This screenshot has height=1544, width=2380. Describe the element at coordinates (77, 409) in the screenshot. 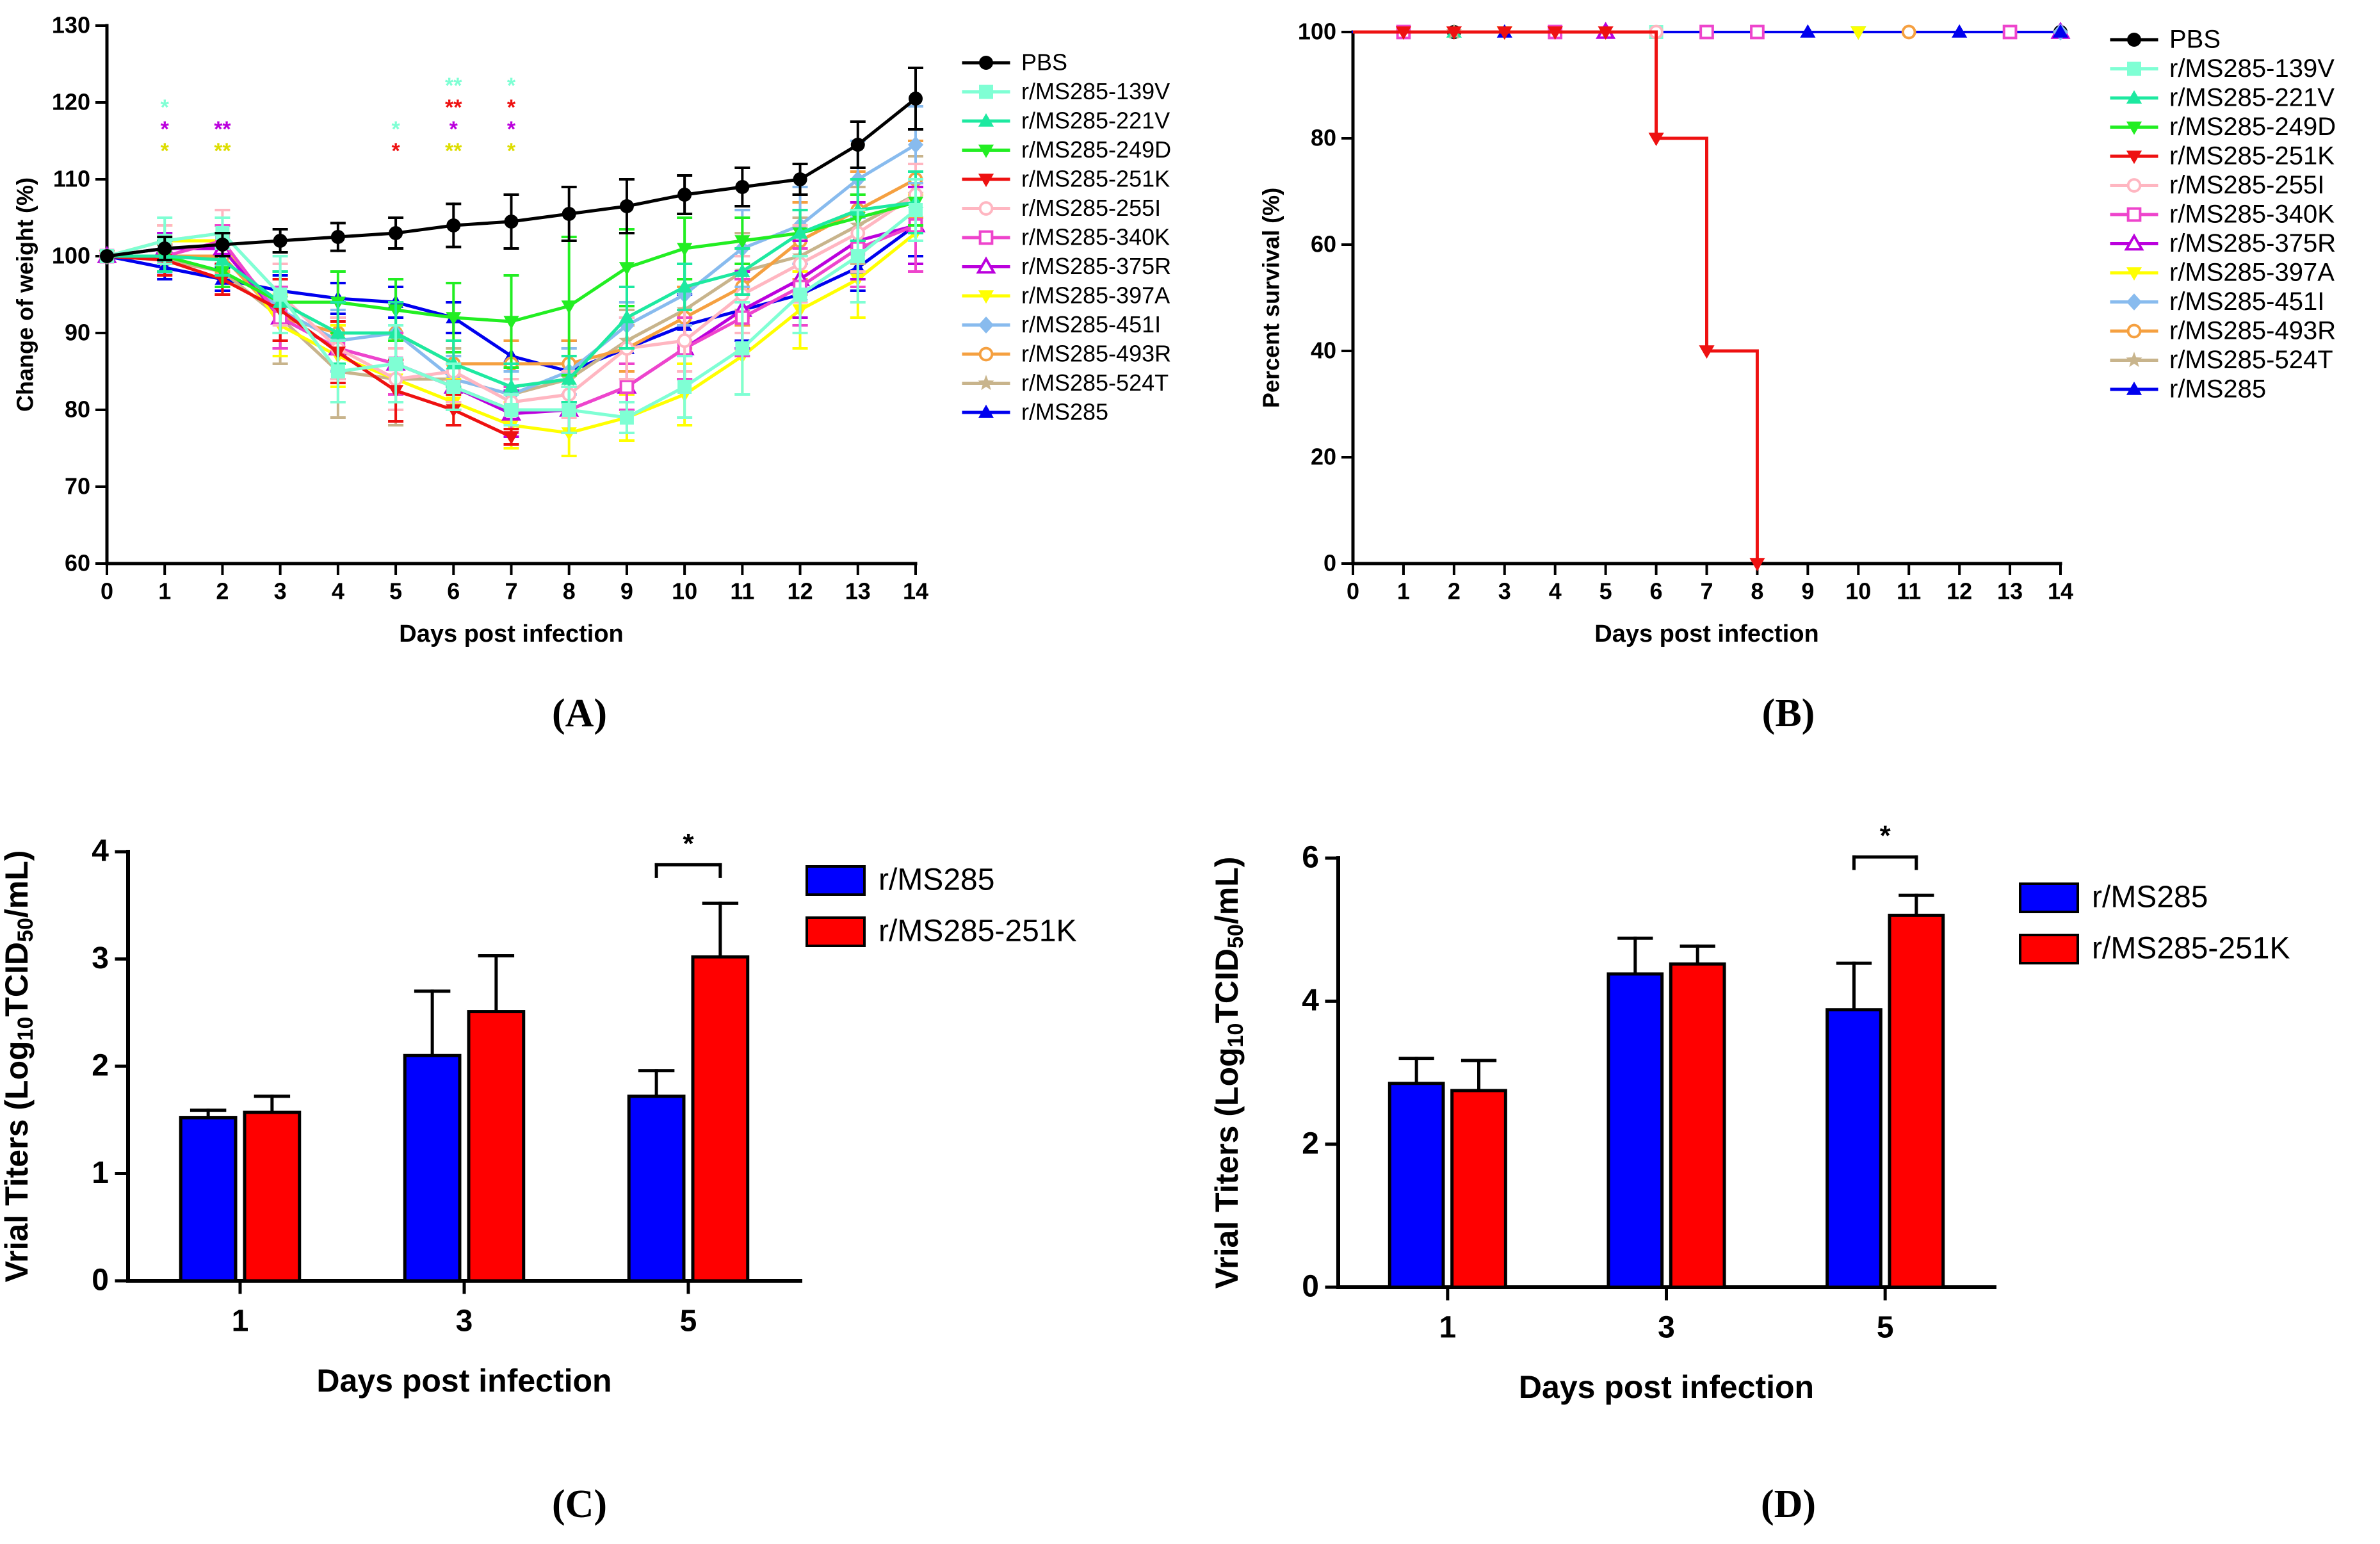

I see `y-tick-label: 80` at that location.